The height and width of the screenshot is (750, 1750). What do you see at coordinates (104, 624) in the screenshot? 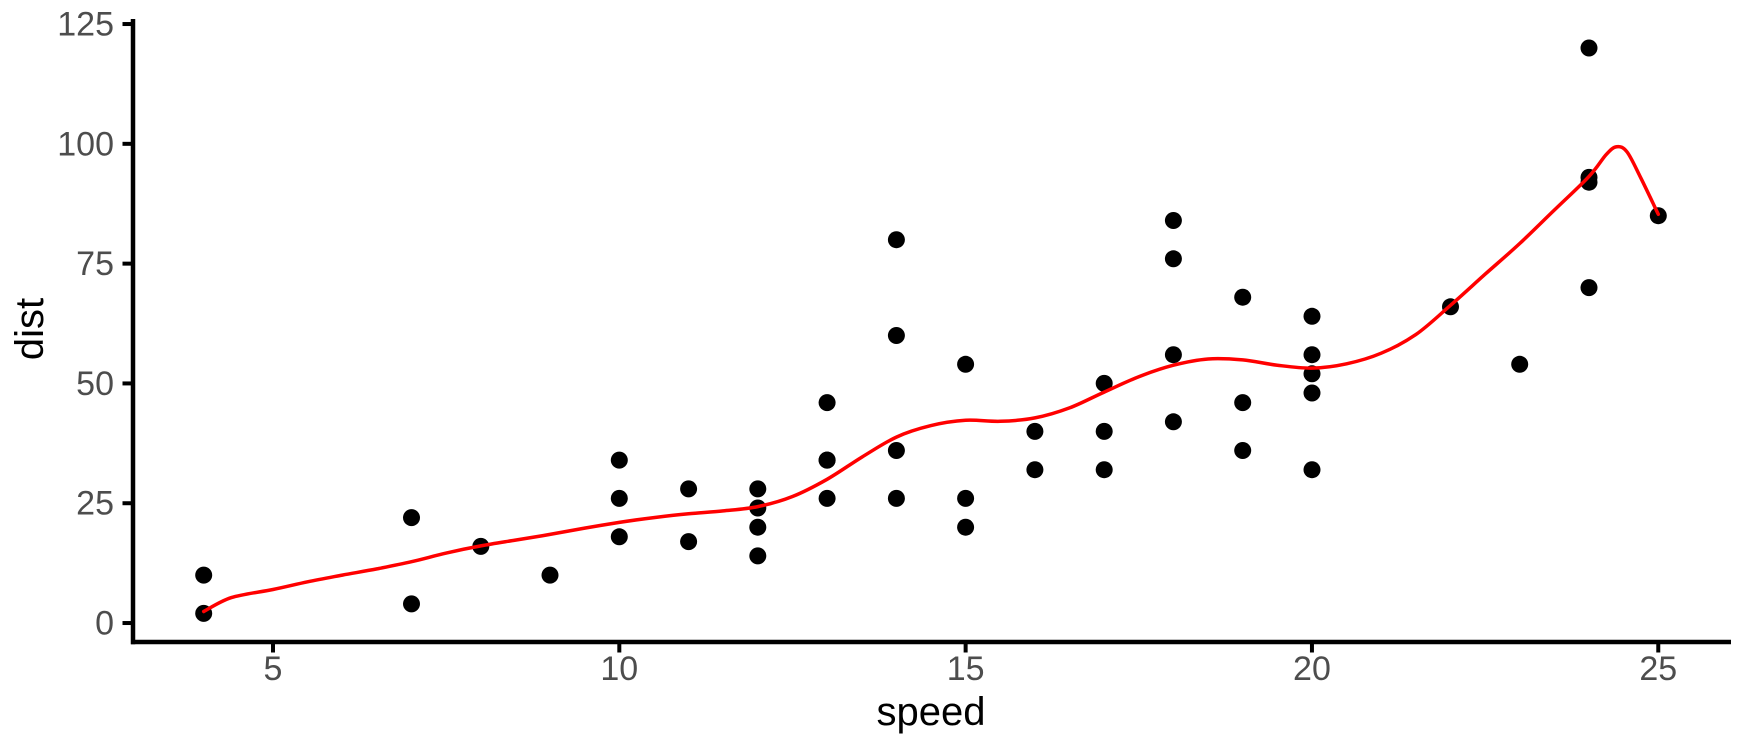
I see `y-tick-label: 0` at bounding box center [104, 624].